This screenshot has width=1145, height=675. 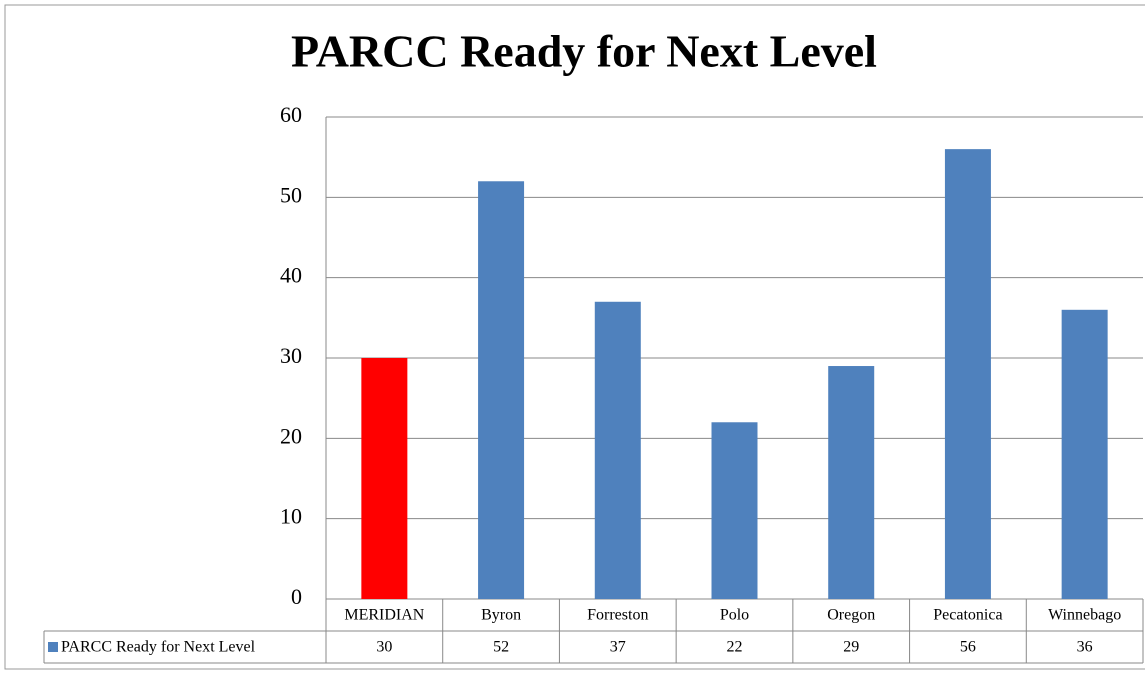 I want to click on x-tick-label: Winnebago, so click(x=1084, y=615).